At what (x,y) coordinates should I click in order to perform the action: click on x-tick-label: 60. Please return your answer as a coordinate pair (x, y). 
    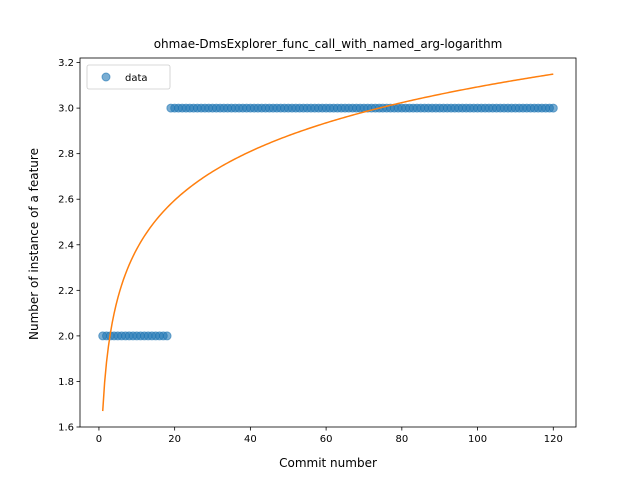
    Looking at the image, I should click on (326, 439).